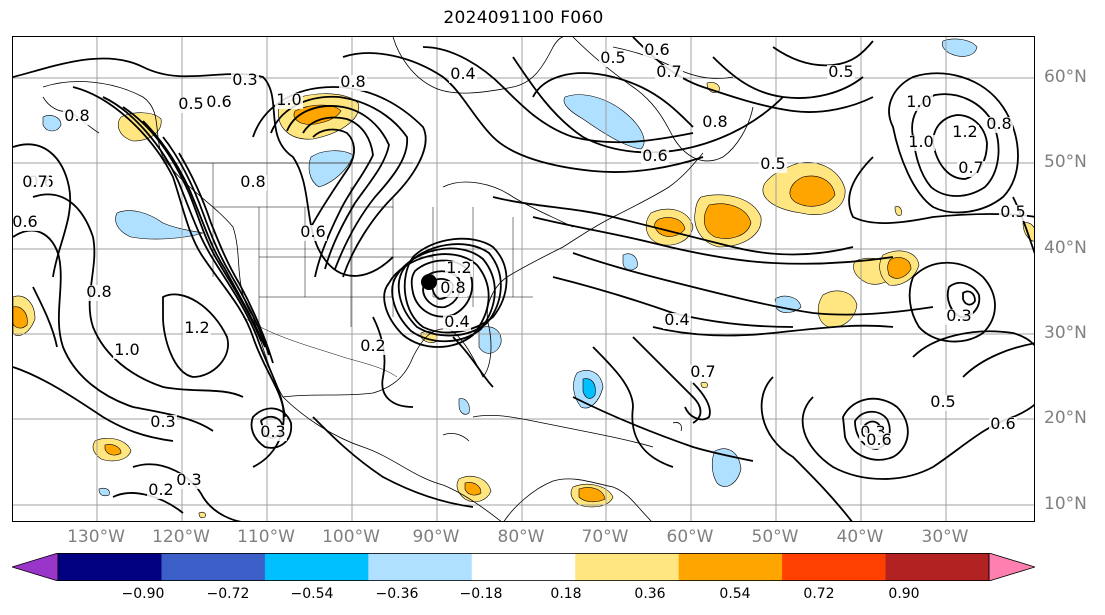  Describe the element at coordinates (1065, 162) in the screenshot. I see `lat-label: 50°N` at that location.